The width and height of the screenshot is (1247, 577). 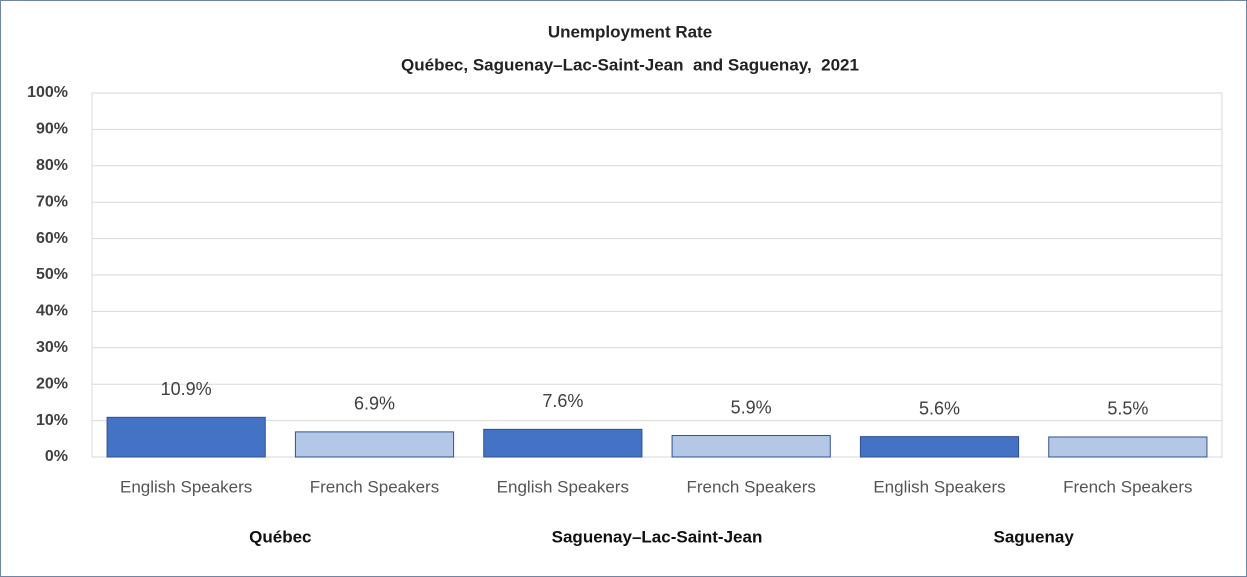 What do you see at coordinates (562, 401) in the screenshot?
I see `data-label: 7.6%` at bounding box center [562, 401].